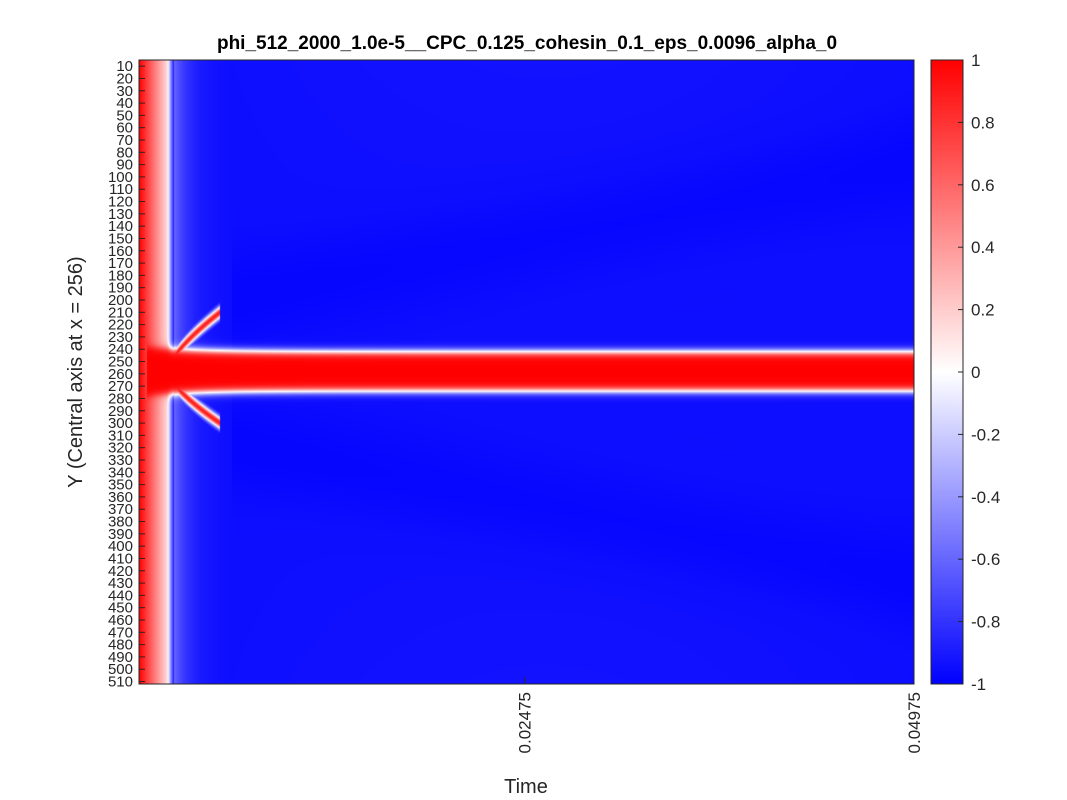  Describe the element at coordinates (121, 189) in the screenshot. I see `y-tick-label: 110` at that location.